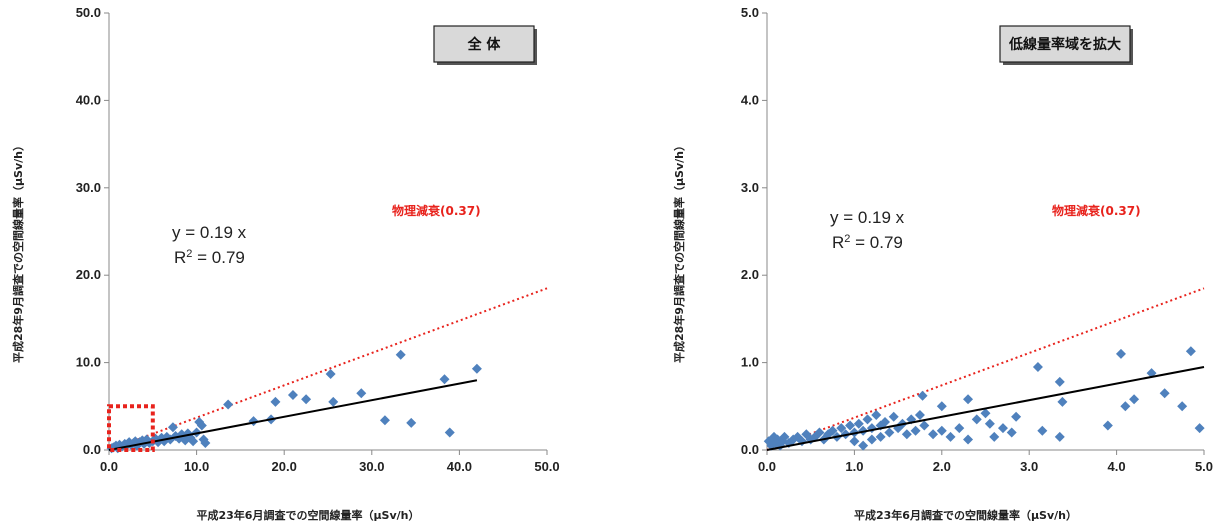 The height and width of the screenshot is (528, 1221). I want to click on x-tick-label: 4.0, so click(1117, 466).